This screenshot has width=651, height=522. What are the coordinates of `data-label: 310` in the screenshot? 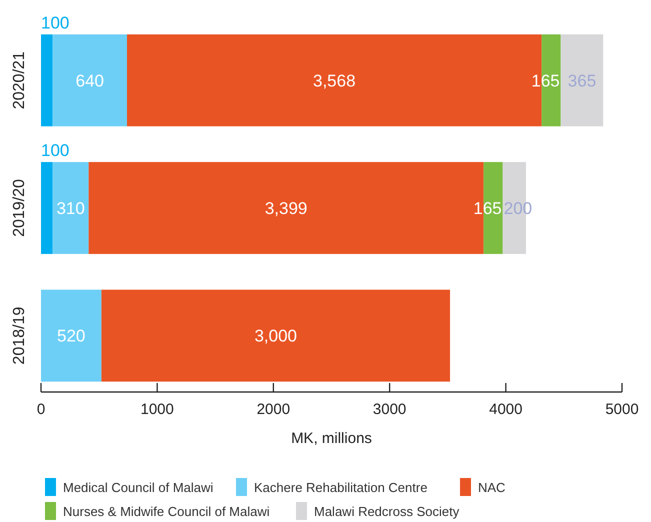 It's located at (70, 208).